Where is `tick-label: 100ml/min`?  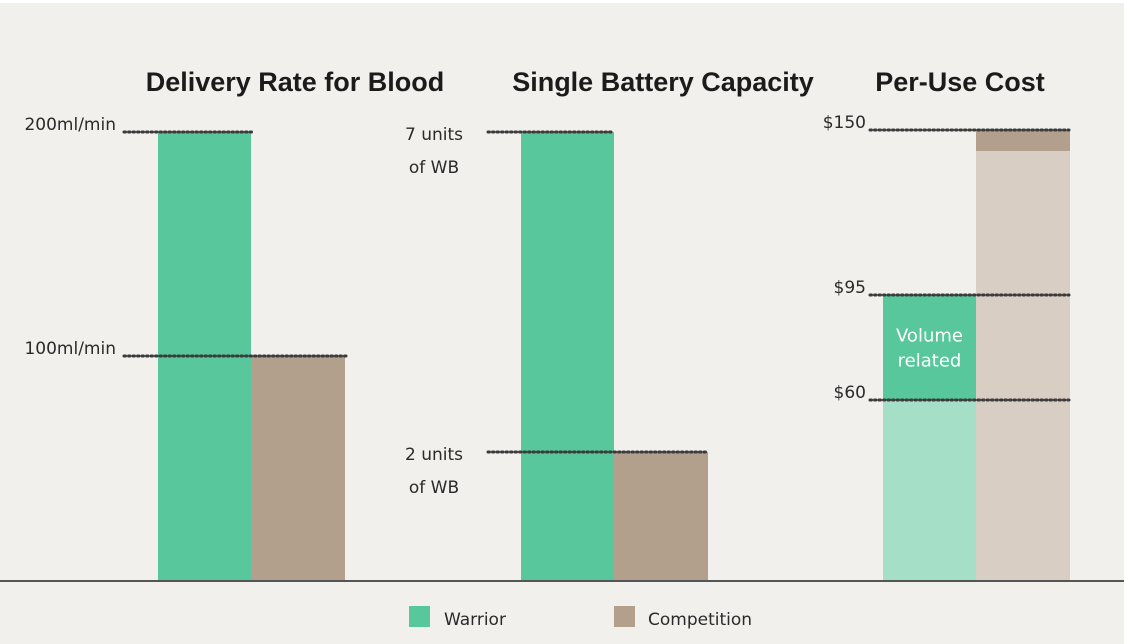
tick-label: 100ml/min is located at coordinates (70, 349).